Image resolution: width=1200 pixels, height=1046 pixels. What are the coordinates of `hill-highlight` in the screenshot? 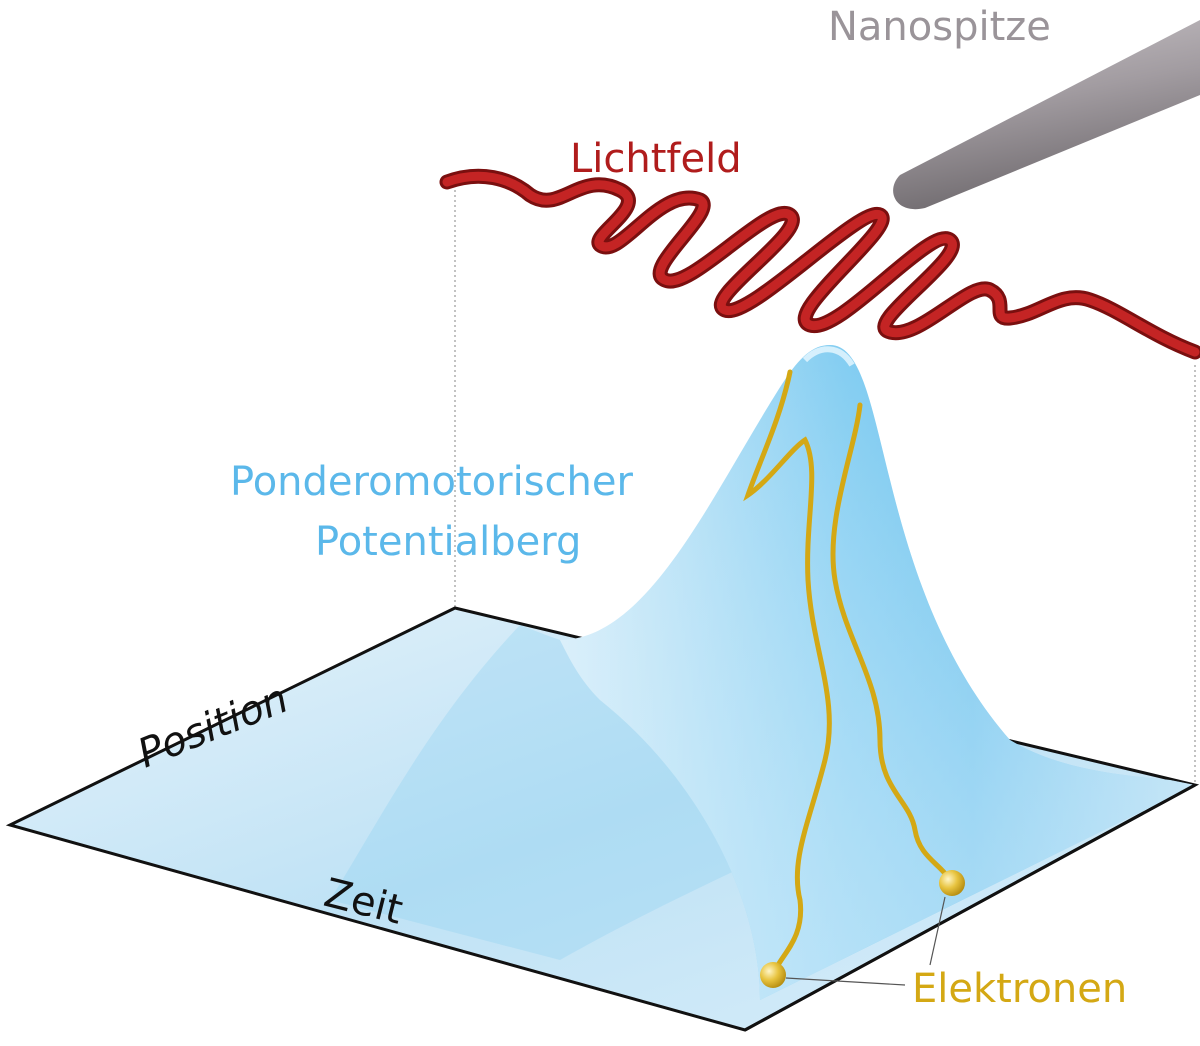 It's located at (828, 356).